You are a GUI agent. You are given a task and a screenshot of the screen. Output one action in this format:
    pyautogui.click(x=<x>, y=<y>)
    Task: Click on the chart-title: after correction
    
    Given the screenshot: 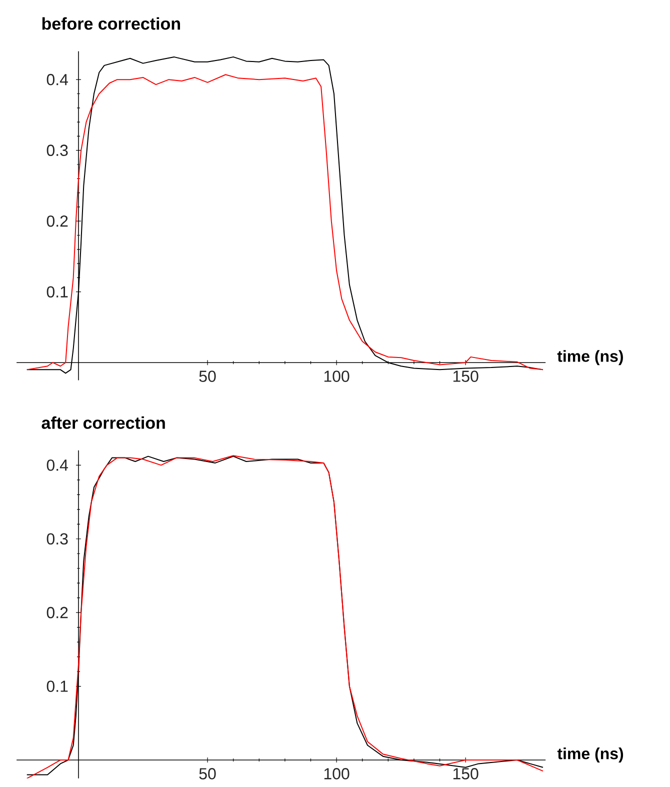 What is the action you would take?
    pyautogui.click(x=103, y=422)
    